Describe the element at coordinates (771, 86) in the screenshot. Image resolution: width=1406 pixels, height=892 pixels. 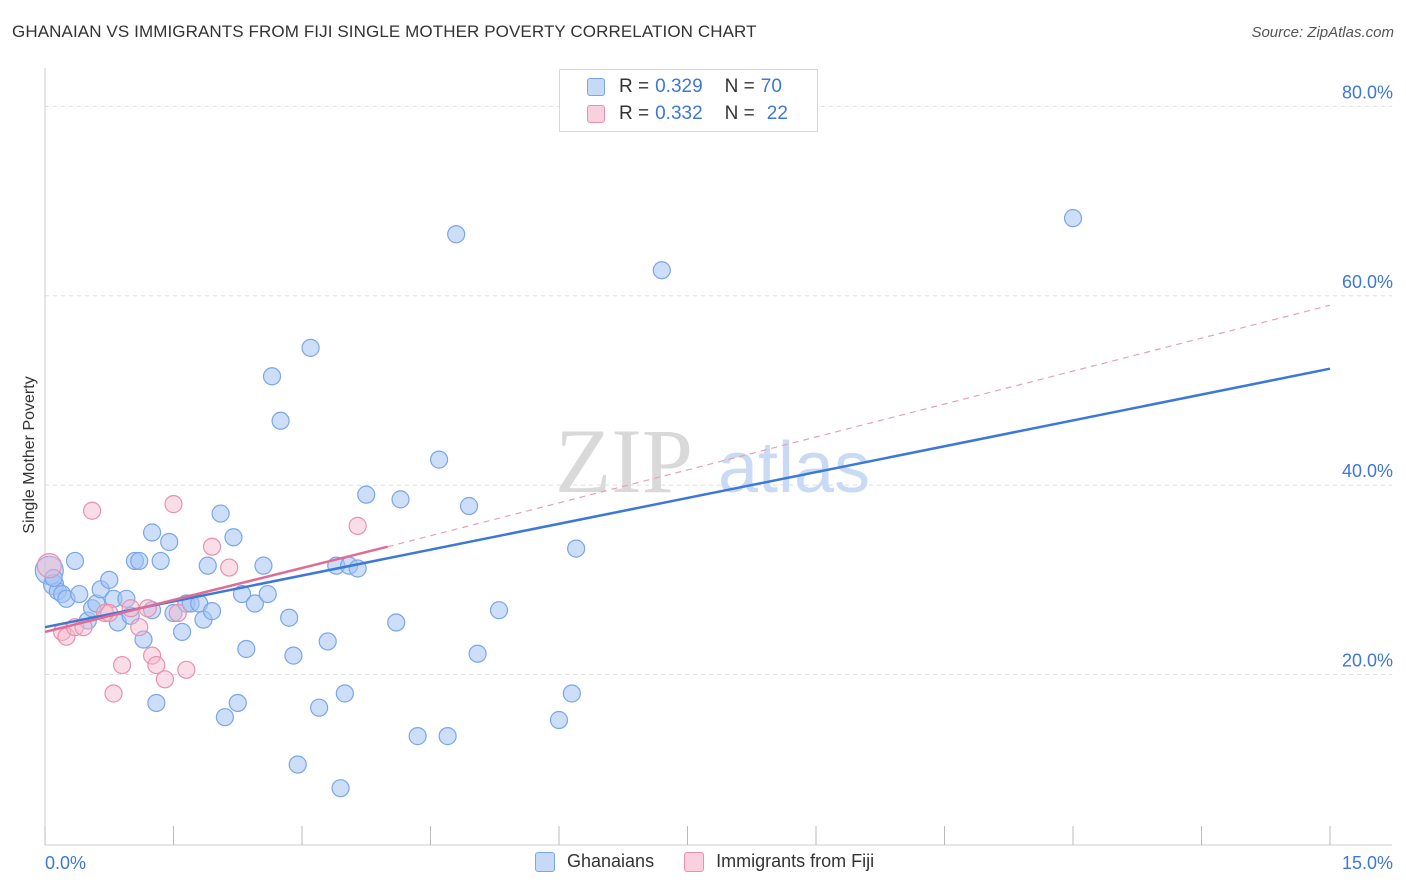
I see `legend-n-value: 70` at that location.